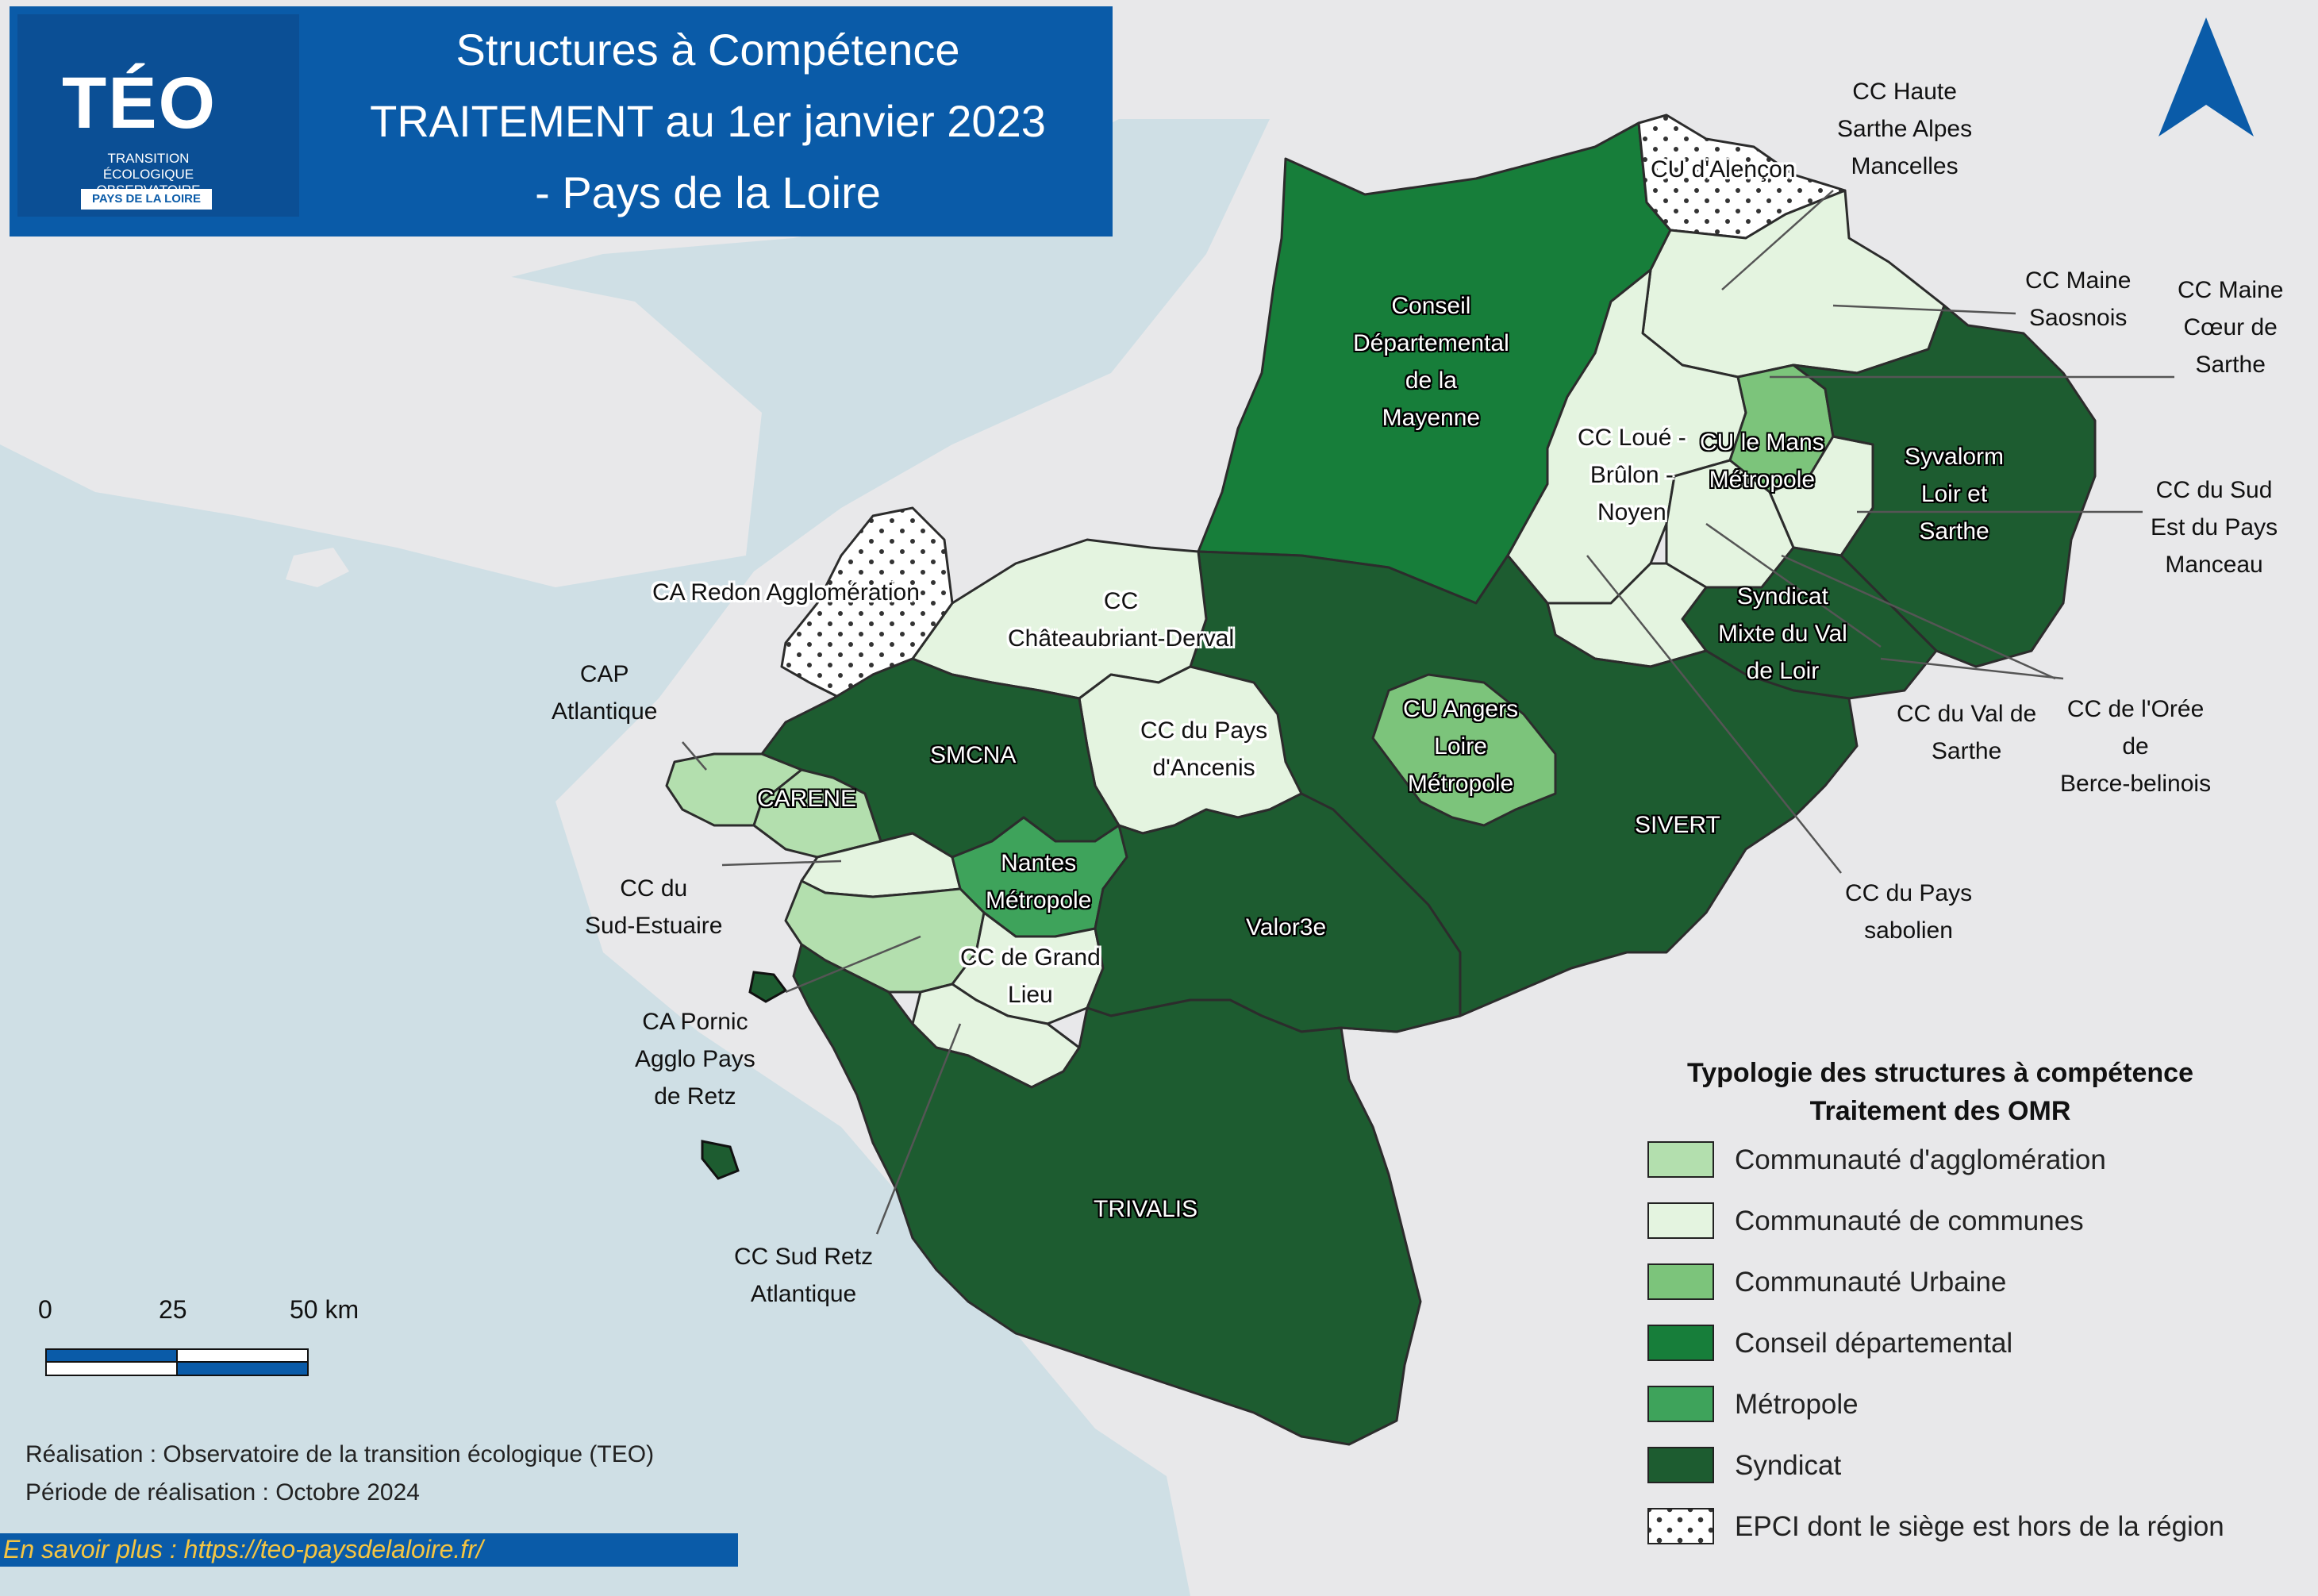 The width and height of the screenshot is (2318, 1596). I want to click on label-cd-mayenne: Conseil Départemental de la Mayenne, so click(1431, 362).